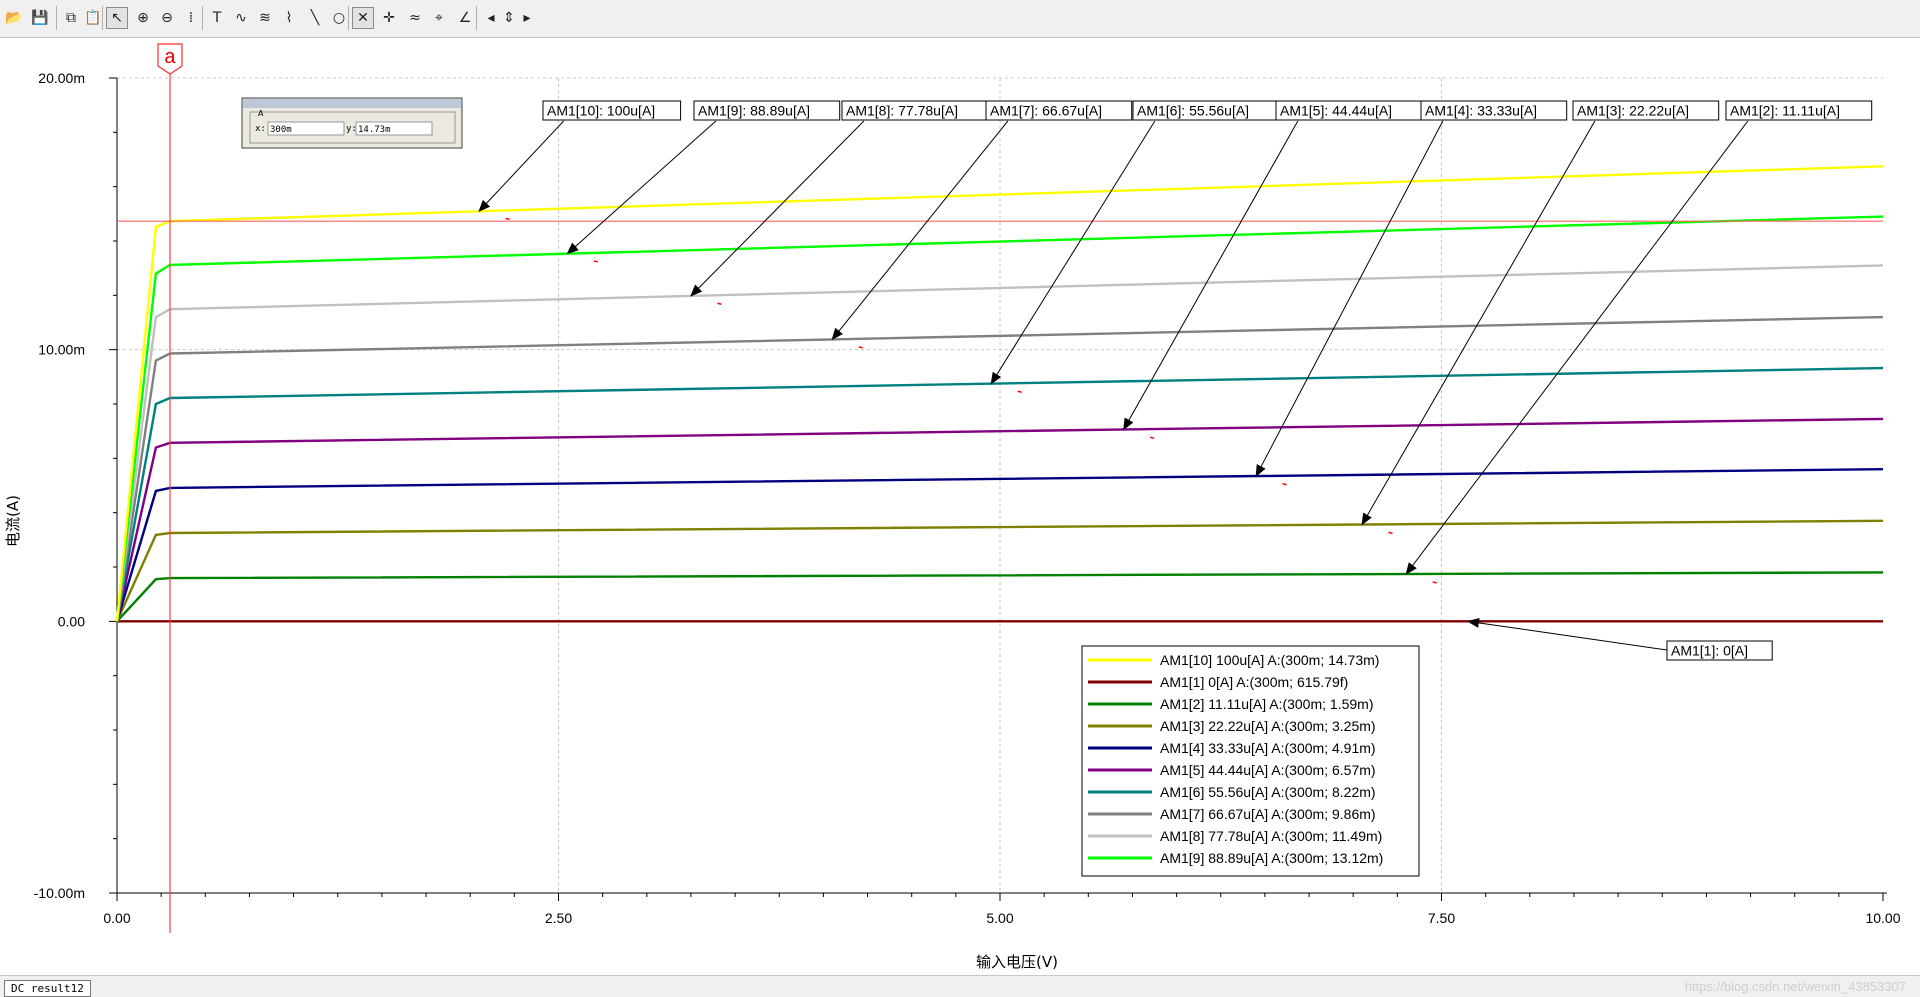 The width and height of the screenshot is (1920, 997). What do you see at coordinates (394, 128) in the screenshot?
I see `readout-y-field` at bounding box center [394, 128].